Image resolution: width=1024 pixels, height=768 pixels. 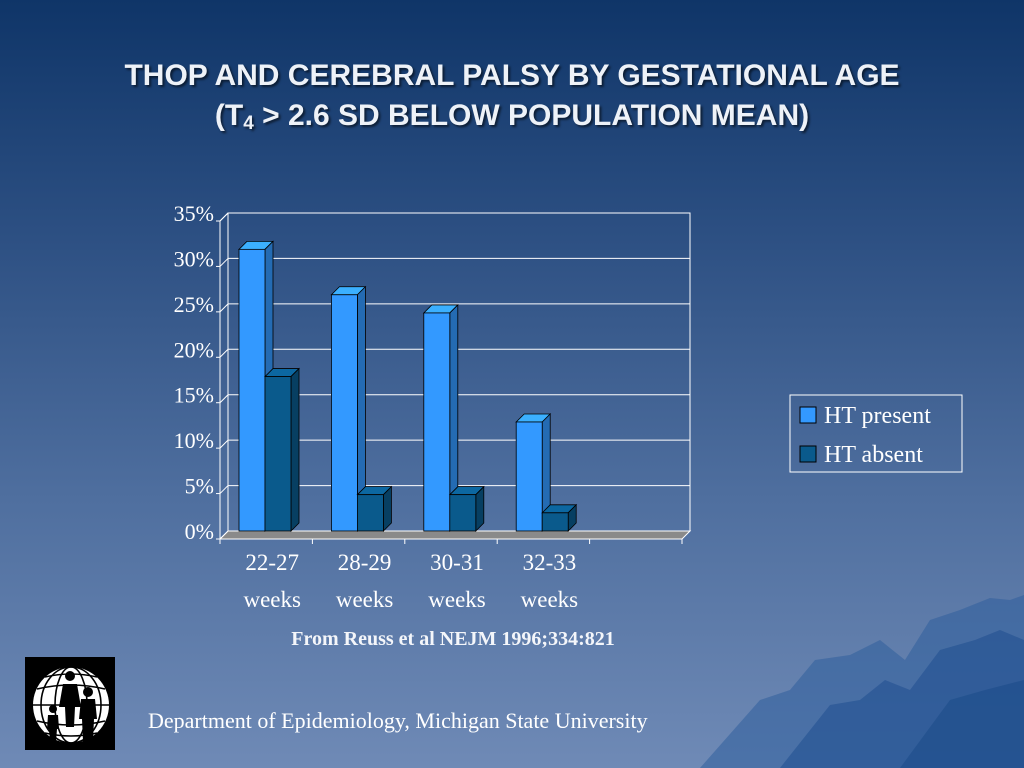 I want to click on legend, so click(x=876, y=433).